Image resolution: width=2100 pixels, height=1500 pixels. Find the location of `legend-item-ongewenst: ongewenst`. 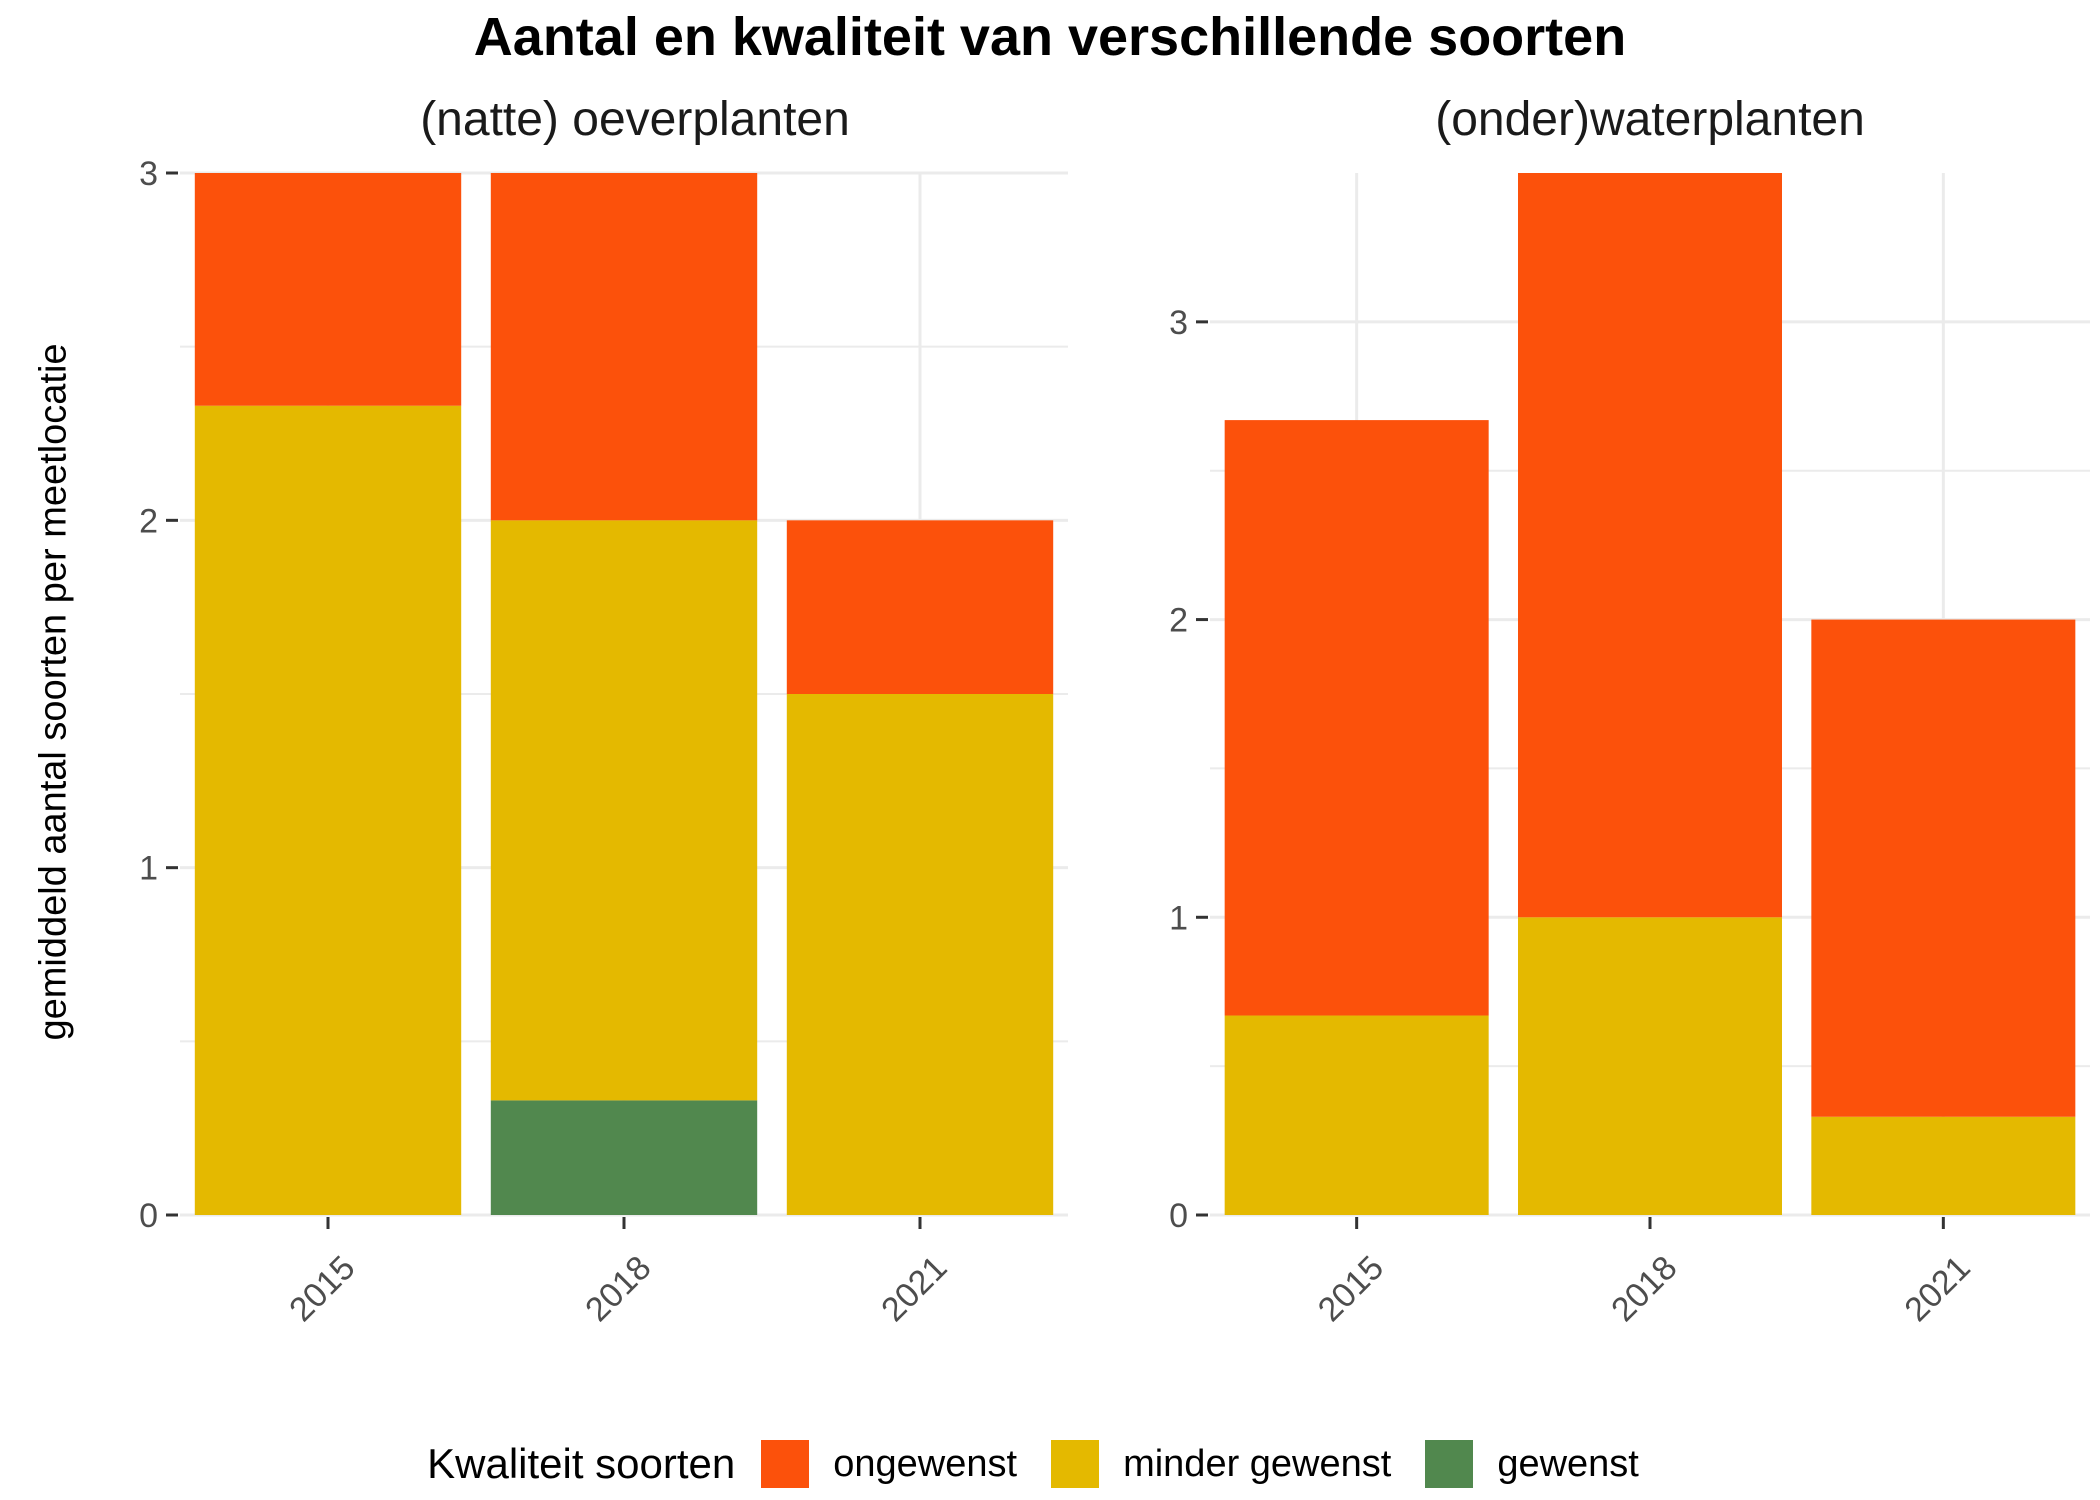

legend-item-ongewenst: ongewenst is located at coordinates (889, 1464).